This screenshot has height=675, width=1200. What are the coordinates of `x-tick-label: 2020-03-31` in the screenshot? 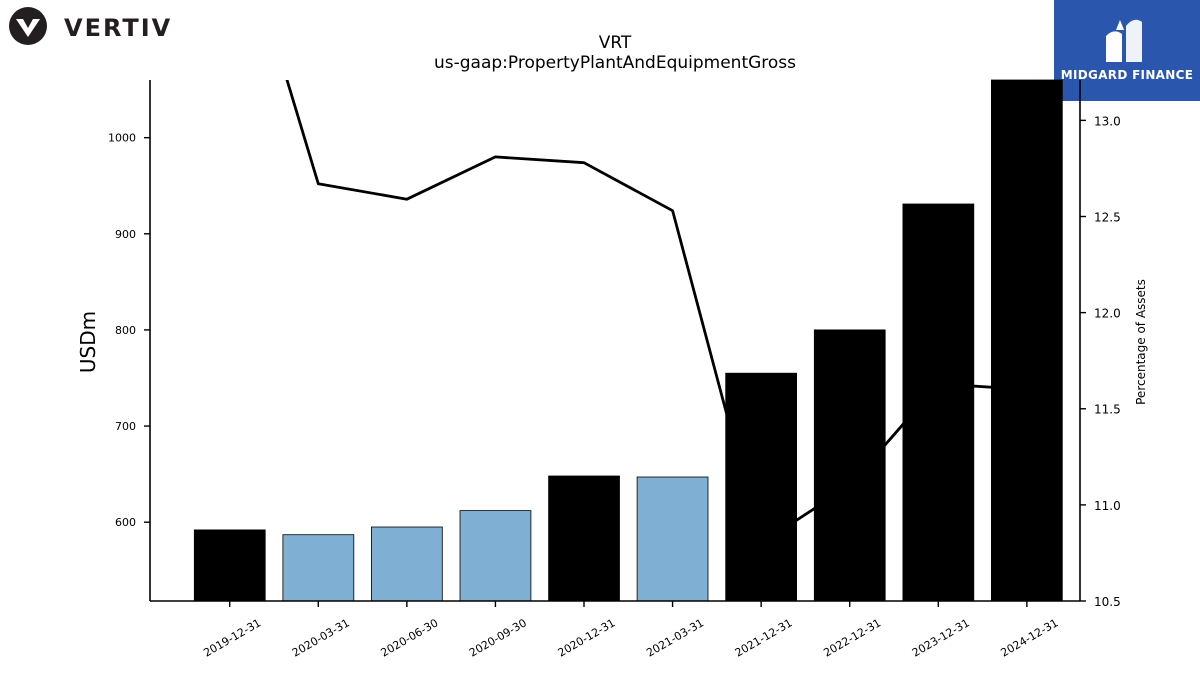 It's located at (321, 637).